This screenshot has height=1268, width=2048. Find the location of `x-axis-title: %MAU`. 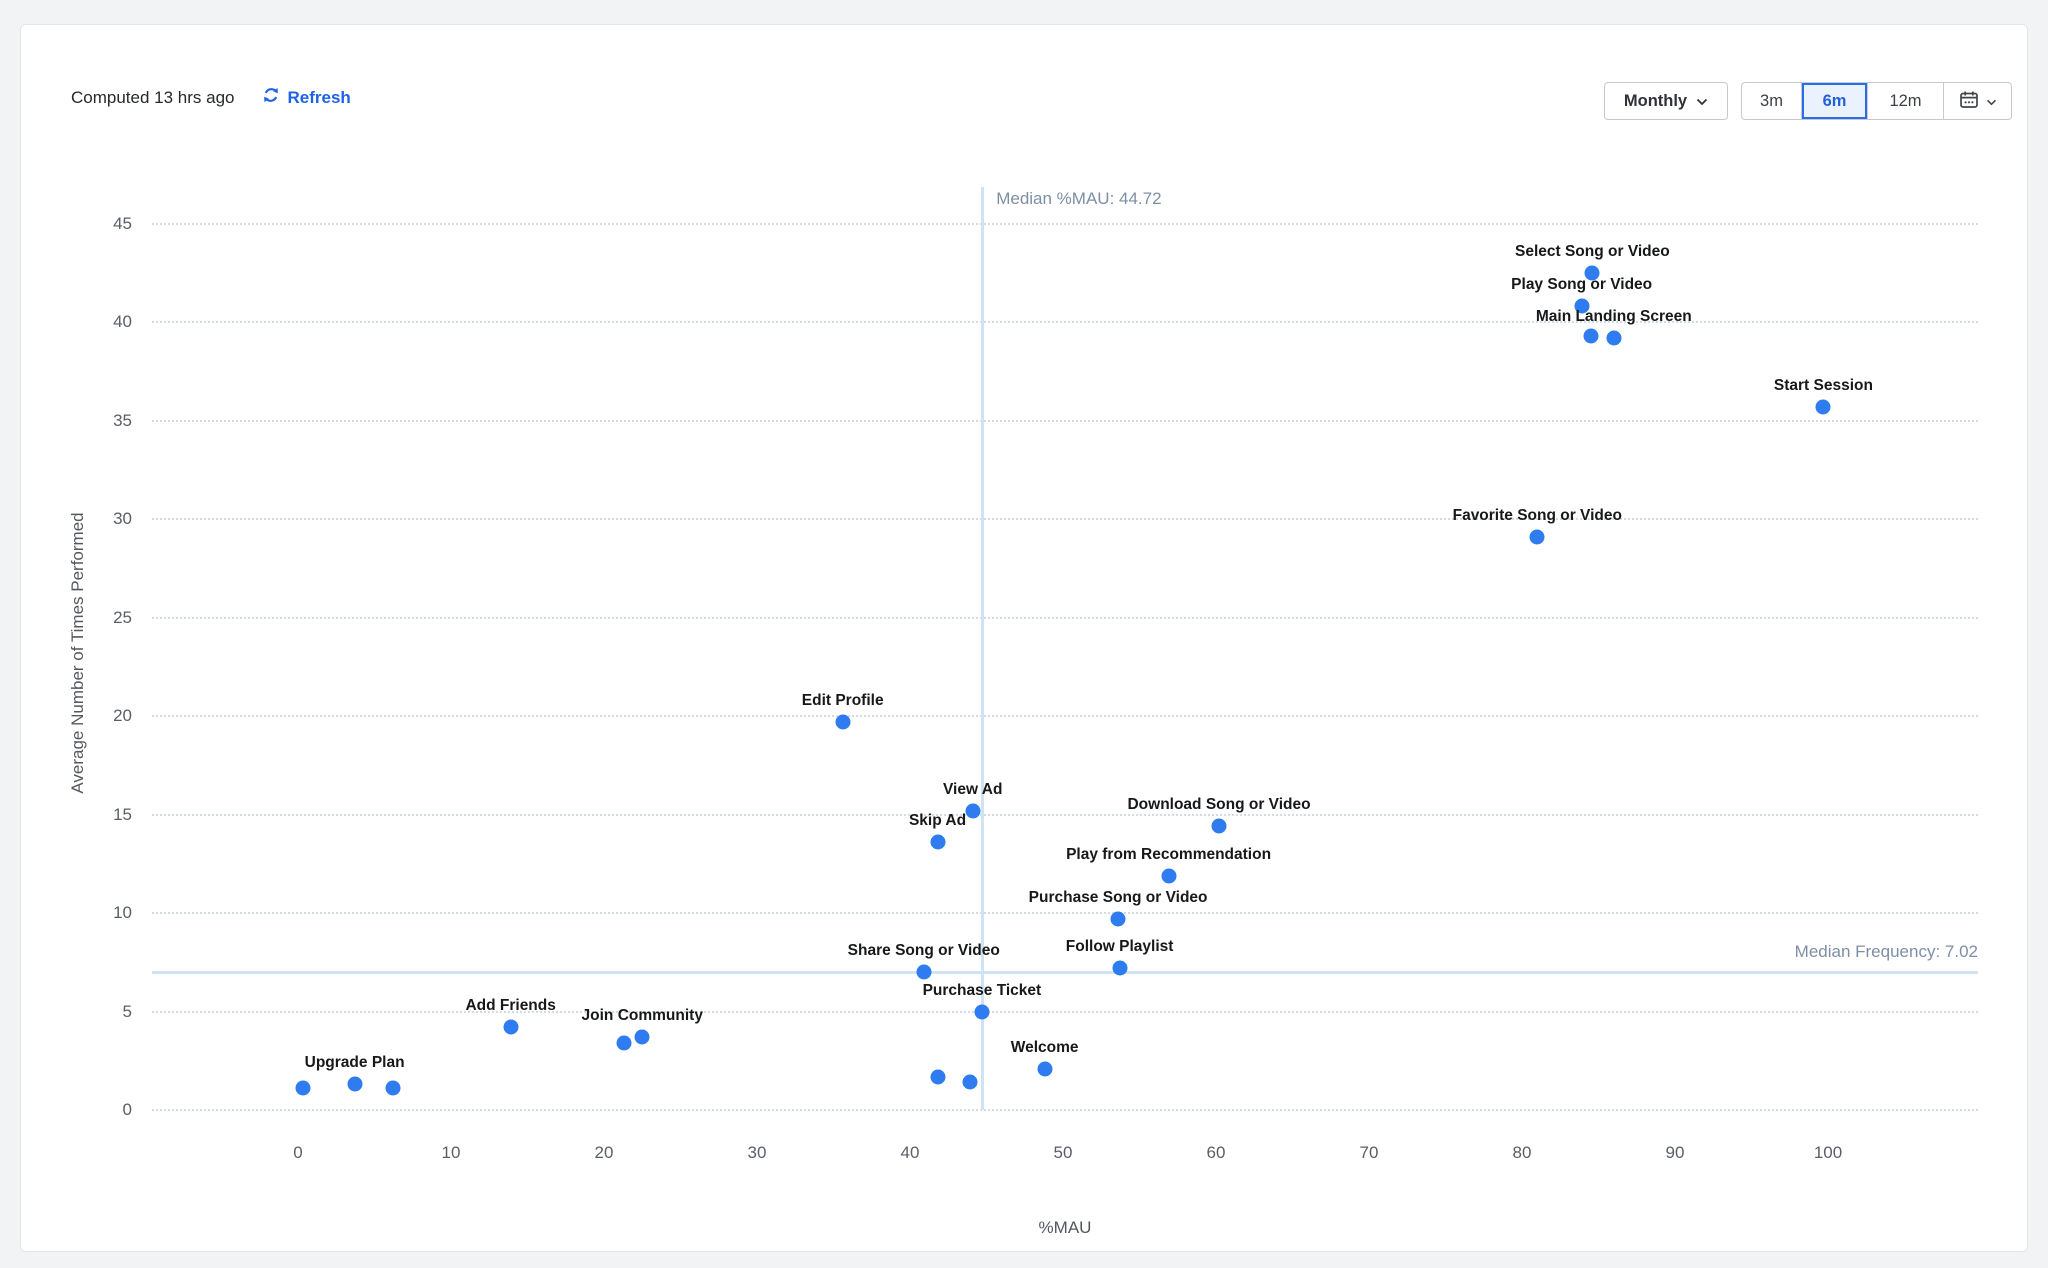

x-axis-title: %MAU is located at coordinates (1065, 1227).